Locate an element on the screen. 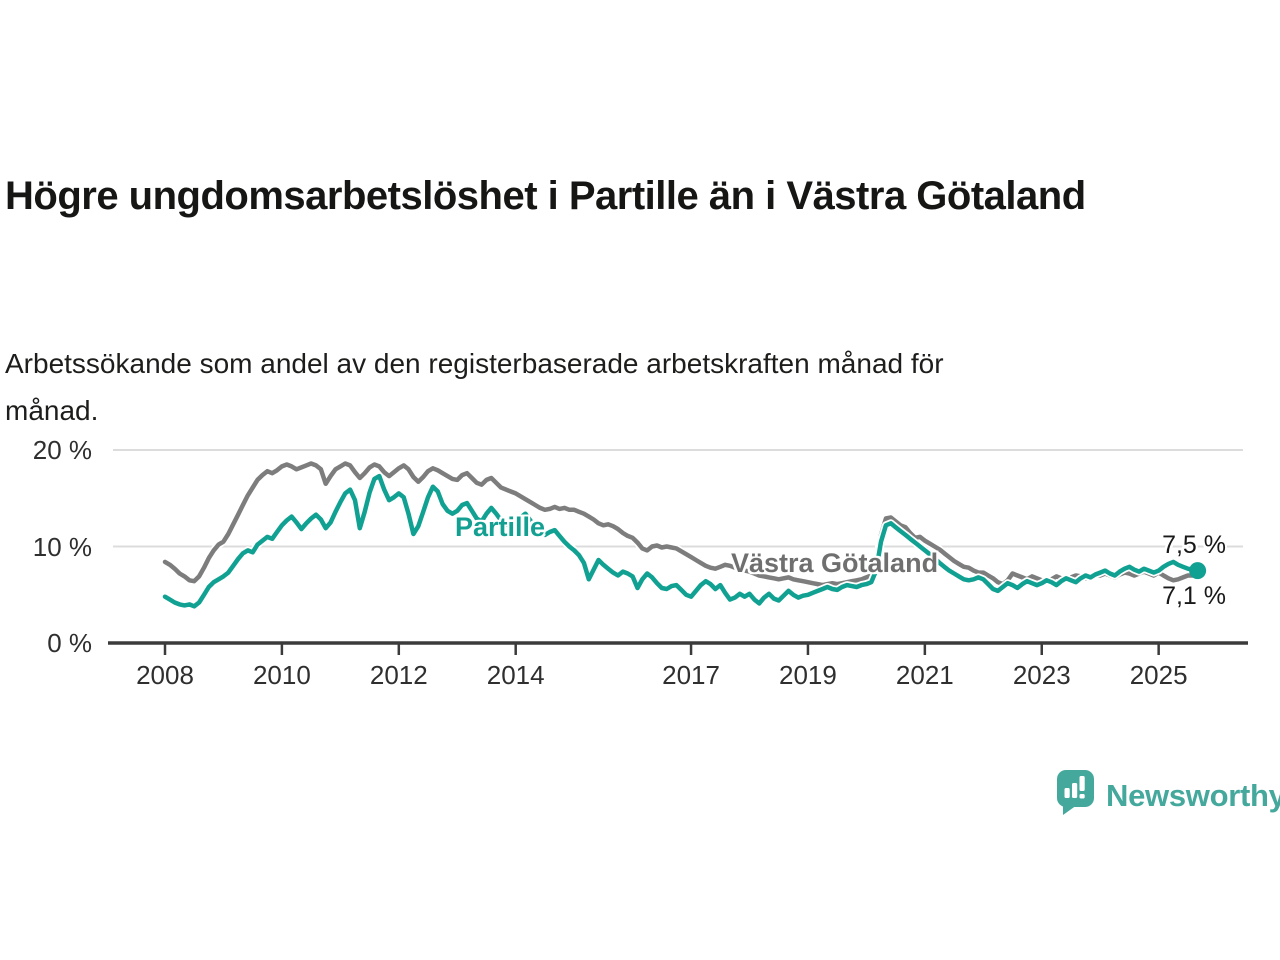 This screenshot has height=960, width=1280. x-axis-tick-label: 2008 is located at coordinates (165, 675).